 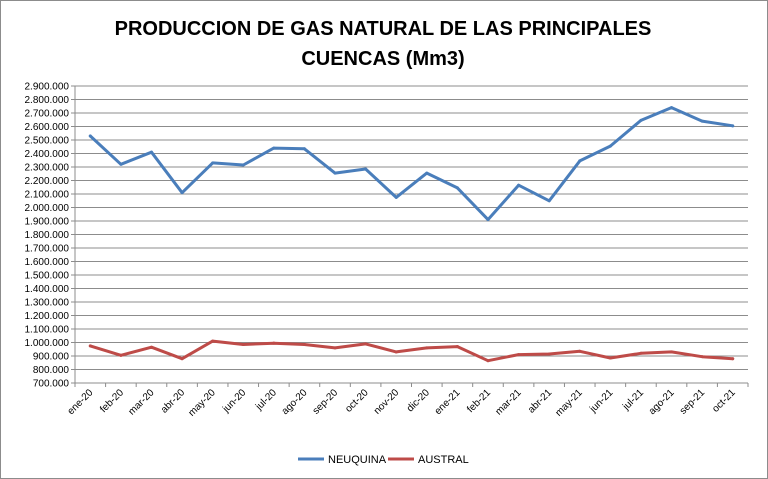 What do you see at coordinates (387, 402) in the screenshot?
I see `x-tick-label: nov-20` at bounding box center [387, 402].